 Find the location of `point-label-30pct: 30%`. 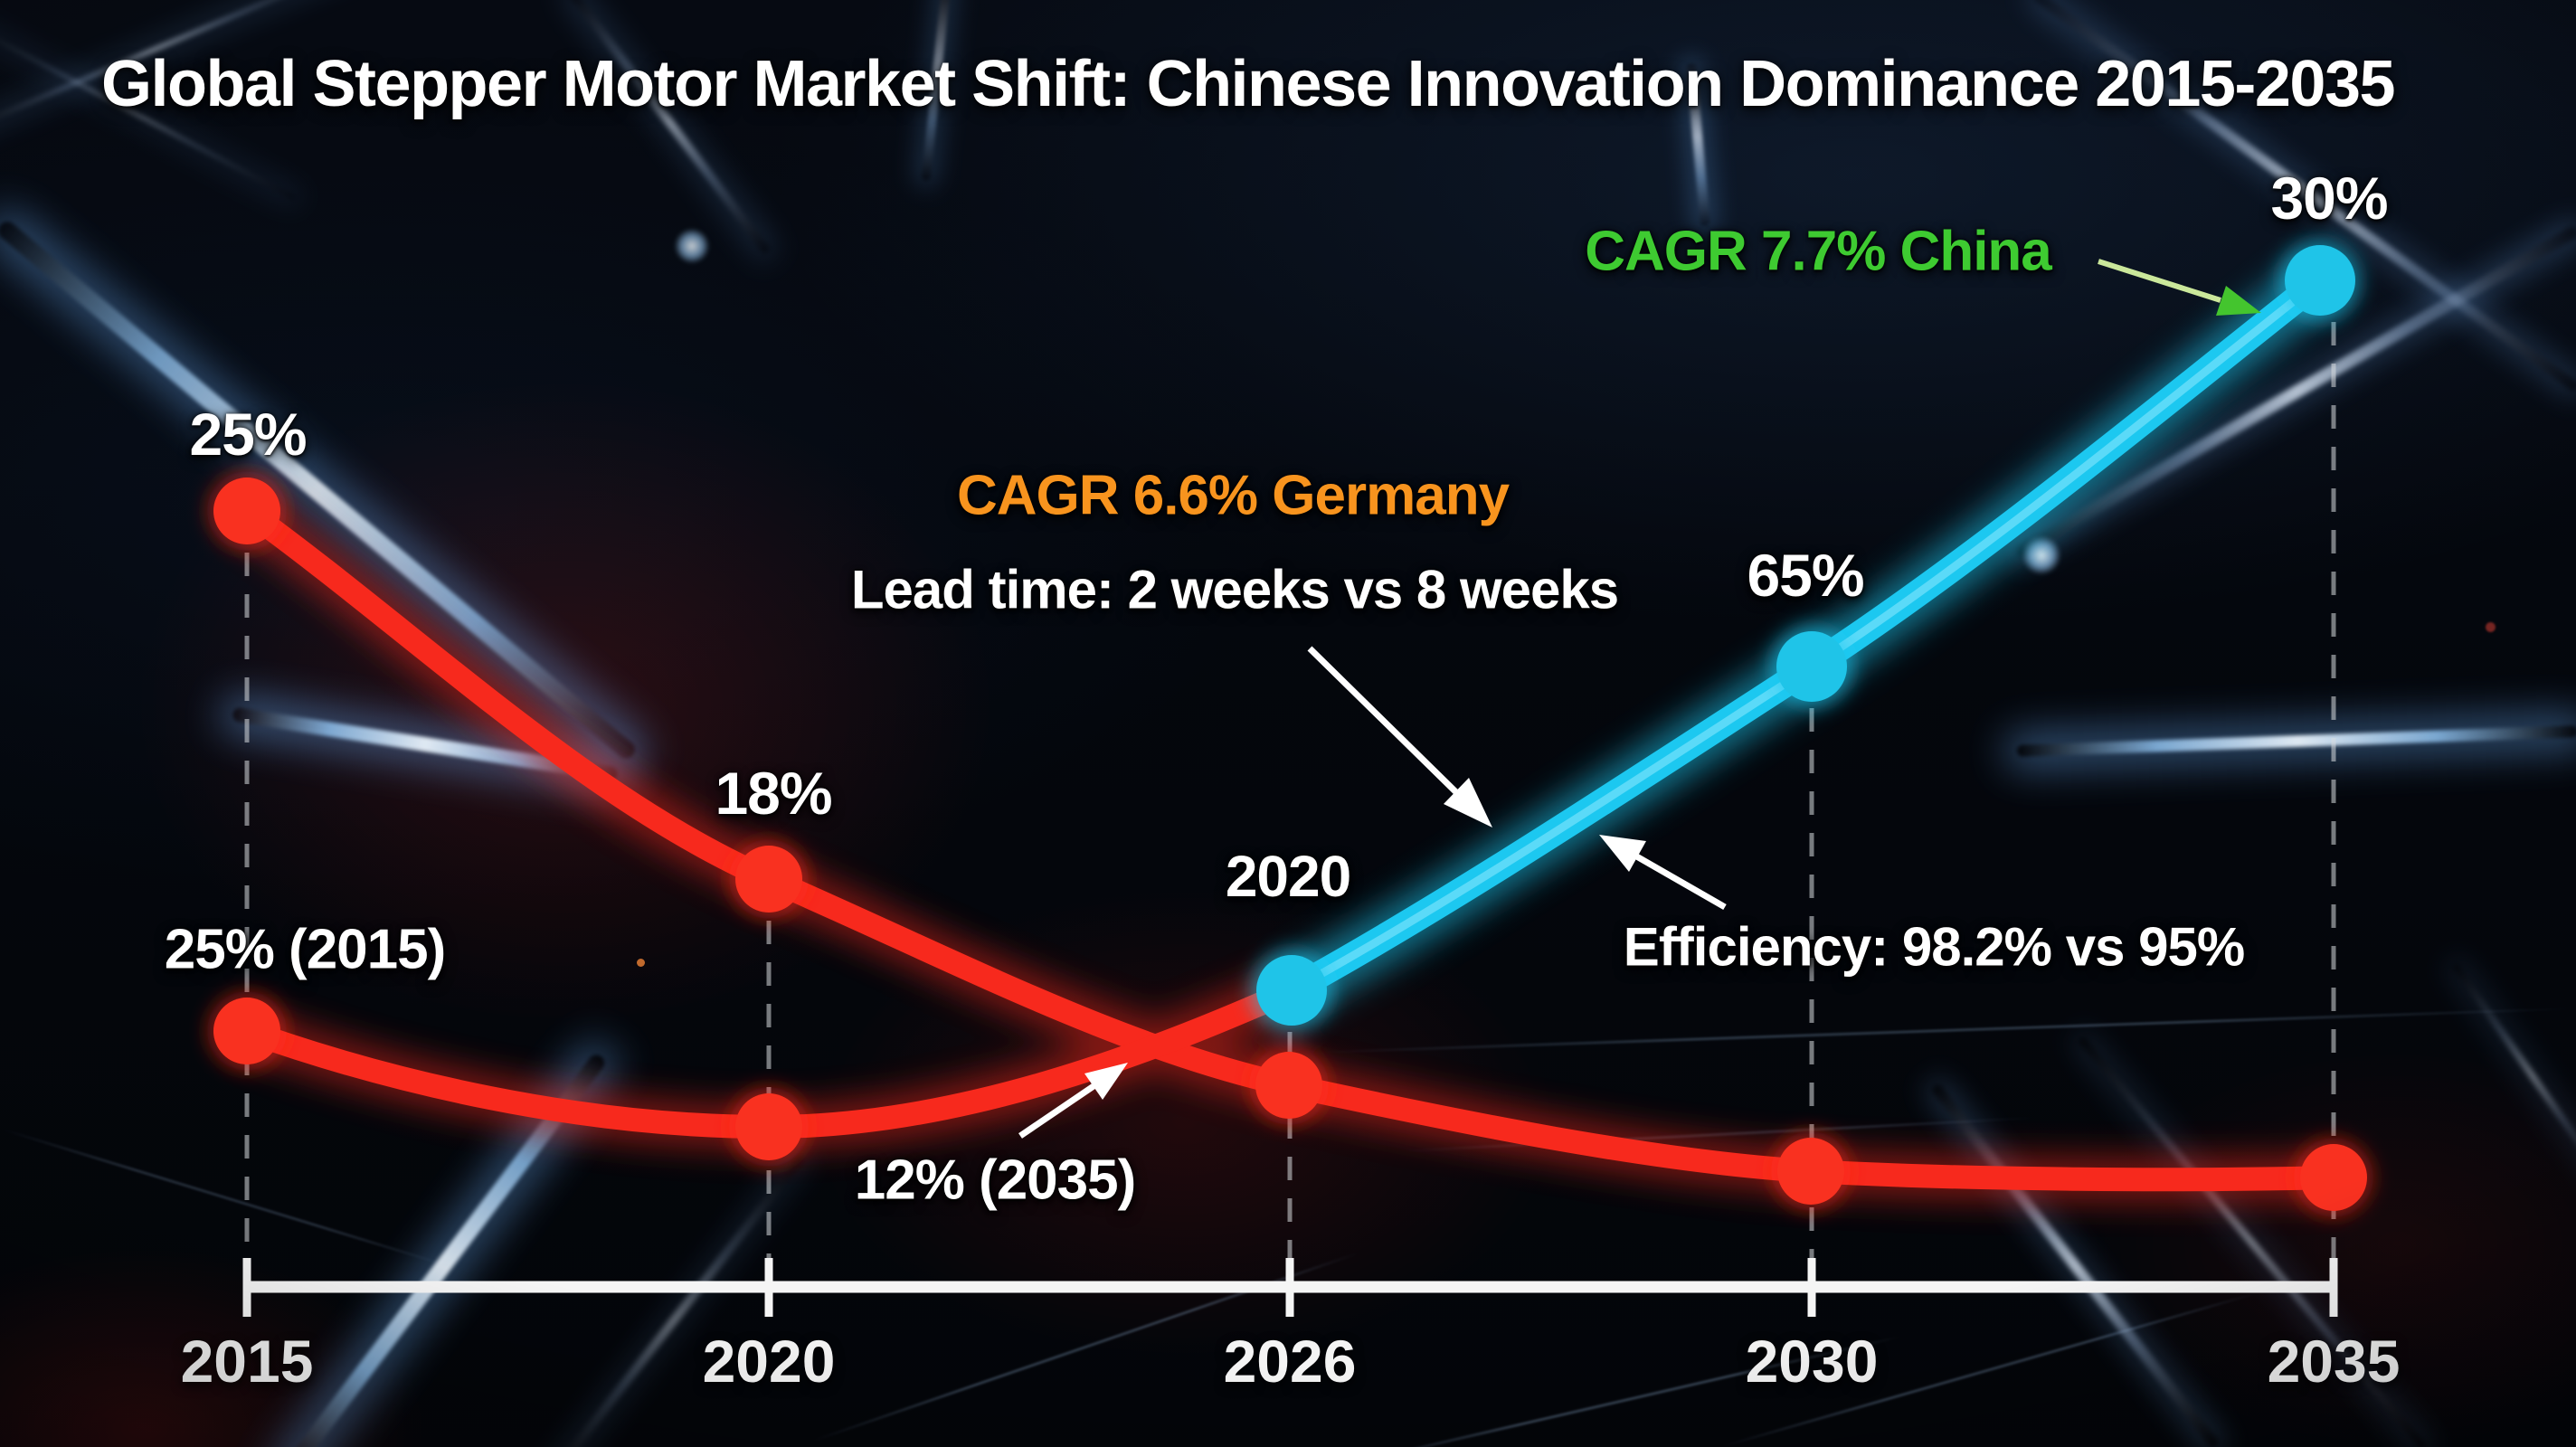

point-label-30pct: 30% is located at coordinates (2329, 198).